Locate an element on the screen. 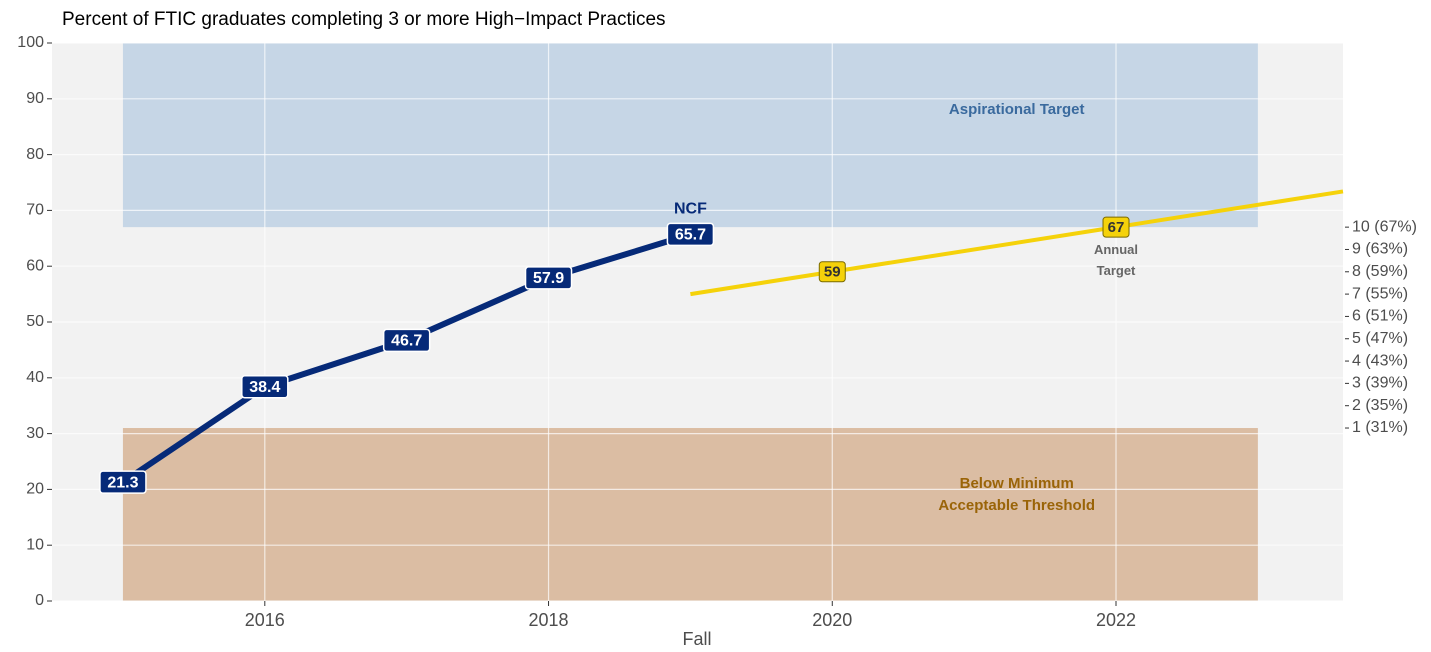  y-tick-label: 60 is located at coordinates (35, 265).